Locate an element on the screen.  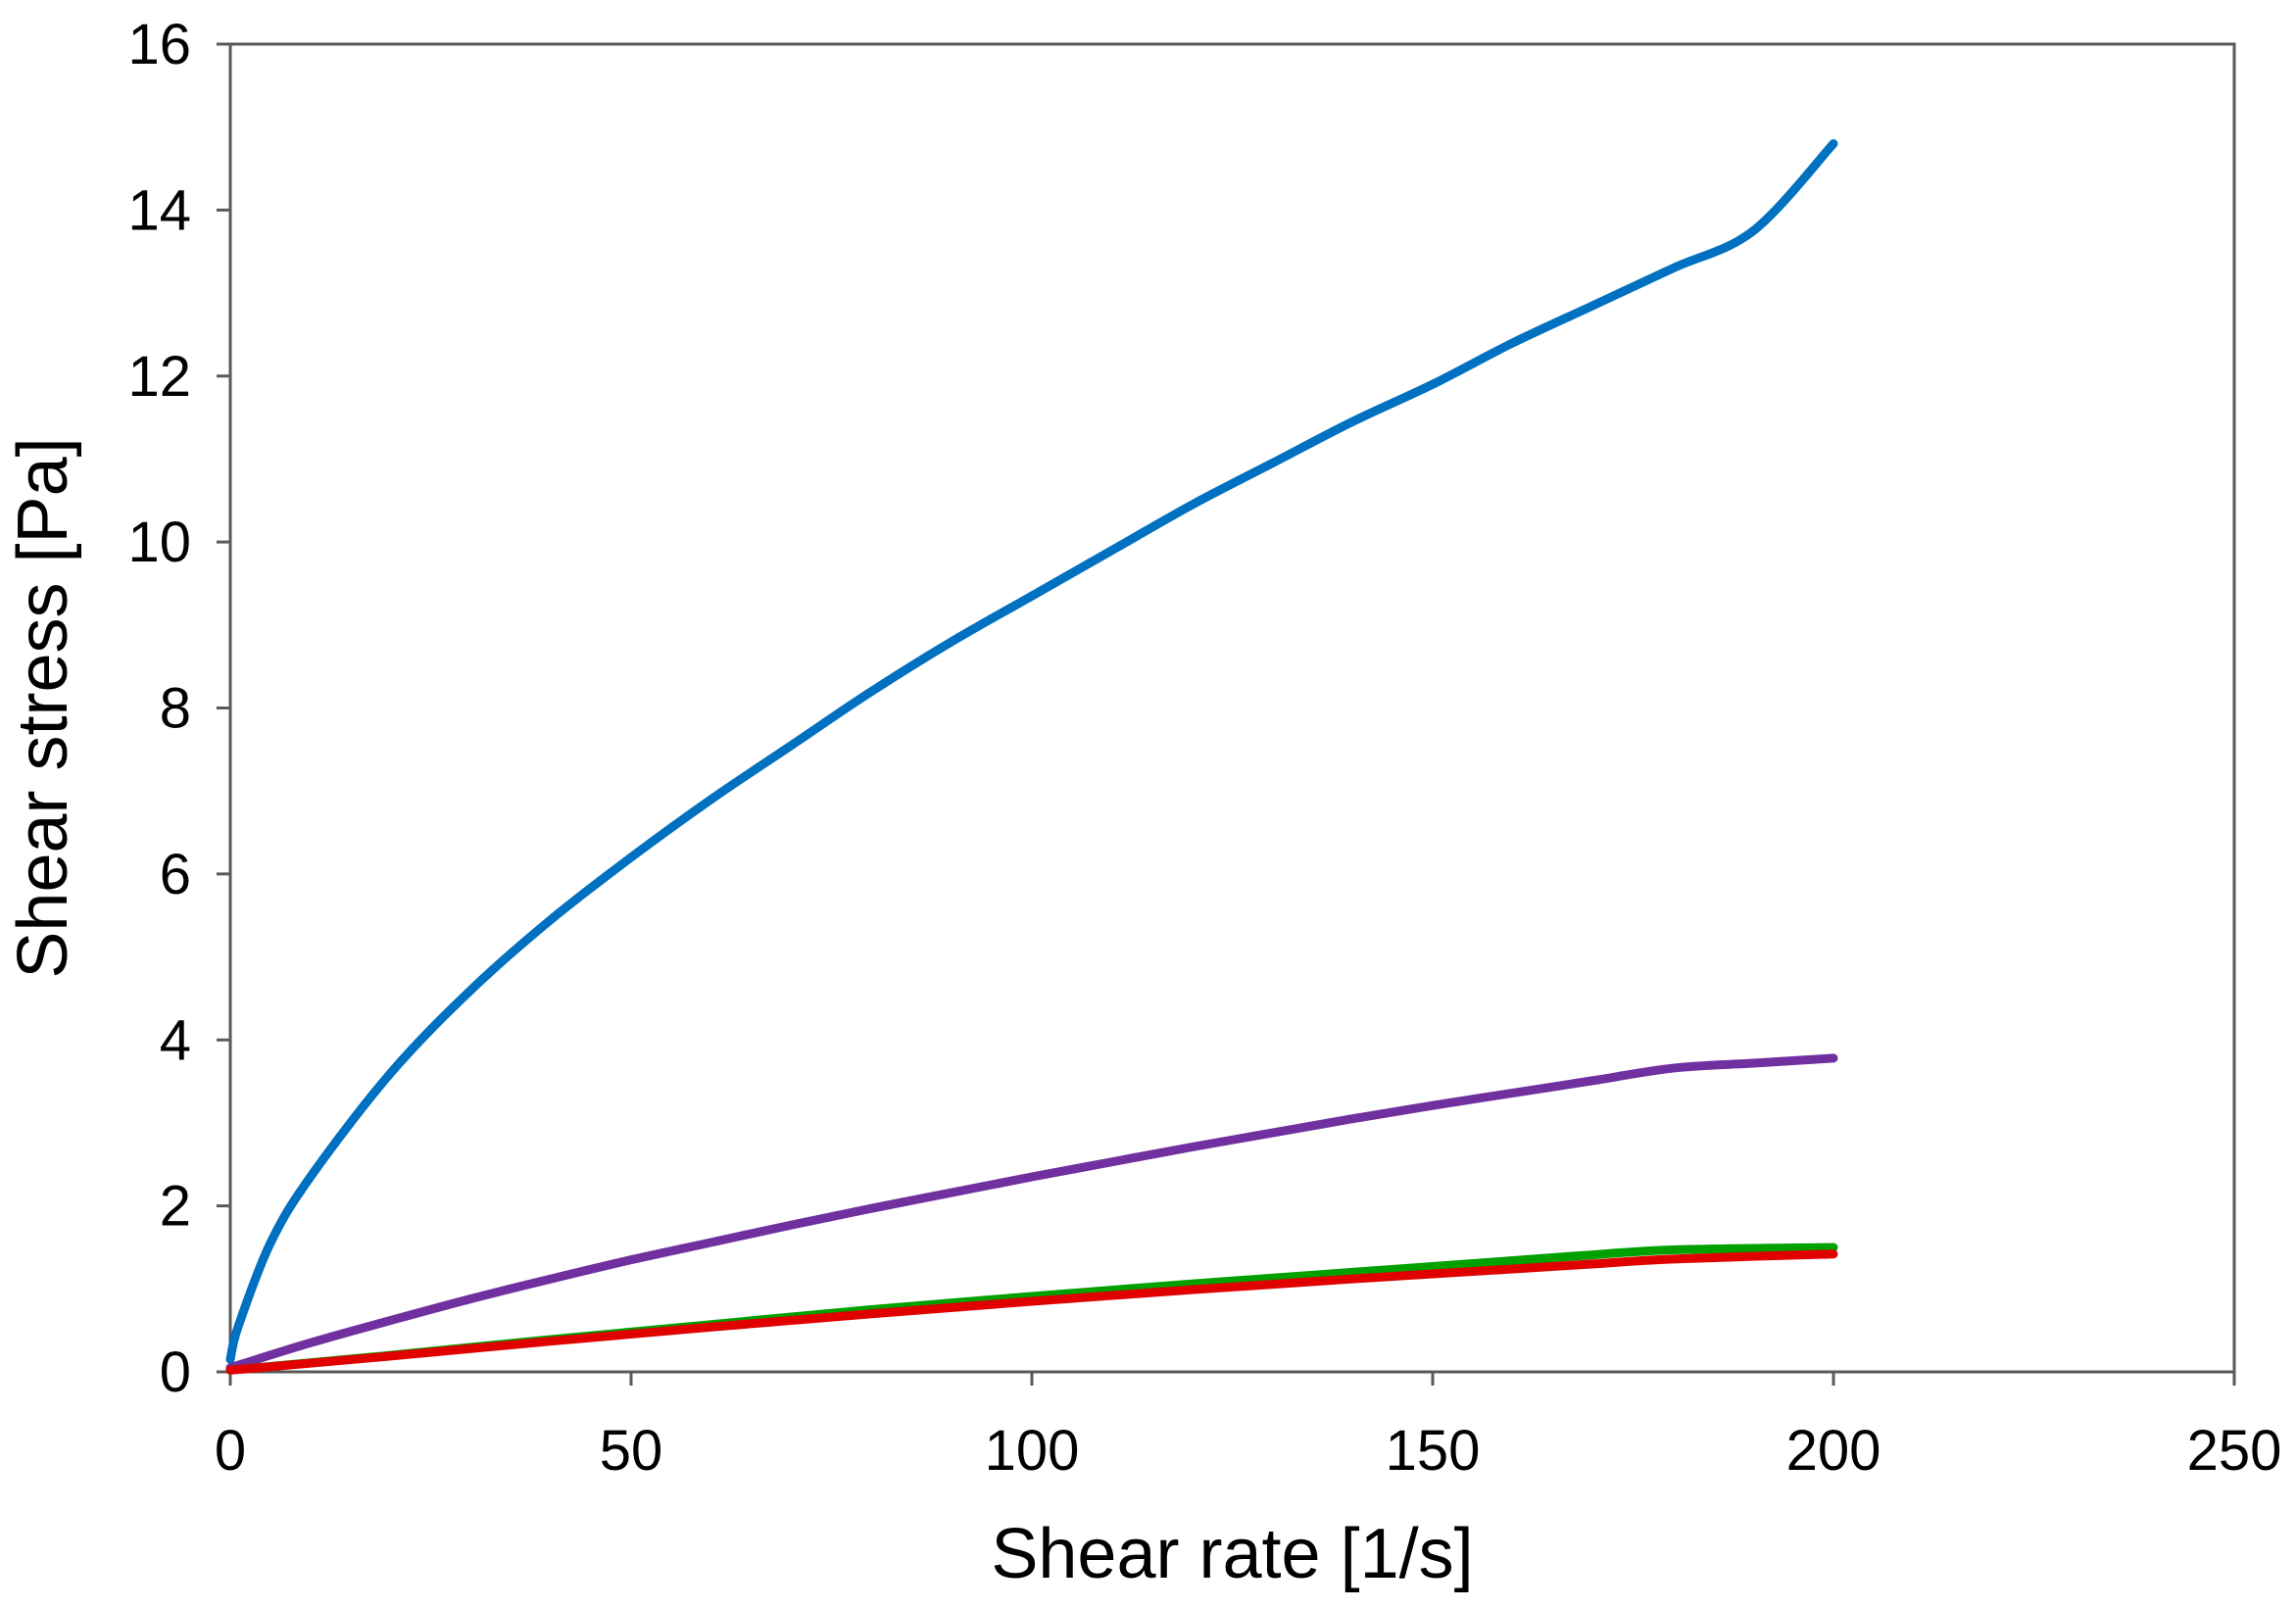
x-axis-tick-labels: 0 50 100 150 200 250 is located at coordinates (1248, 1451).